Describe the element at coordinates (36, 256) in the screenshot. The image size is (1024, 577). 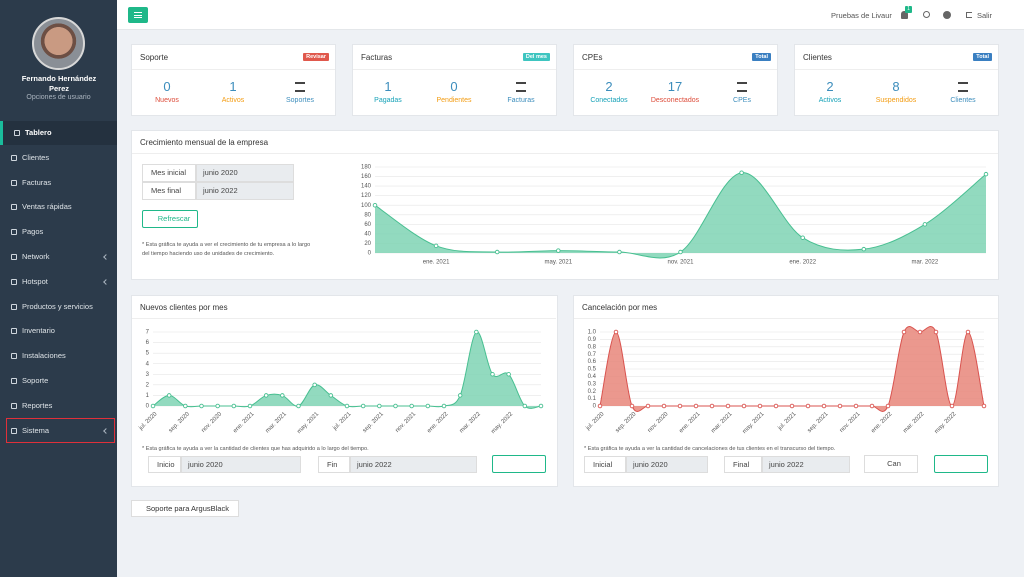
I see `menu-label: Network` at that location.